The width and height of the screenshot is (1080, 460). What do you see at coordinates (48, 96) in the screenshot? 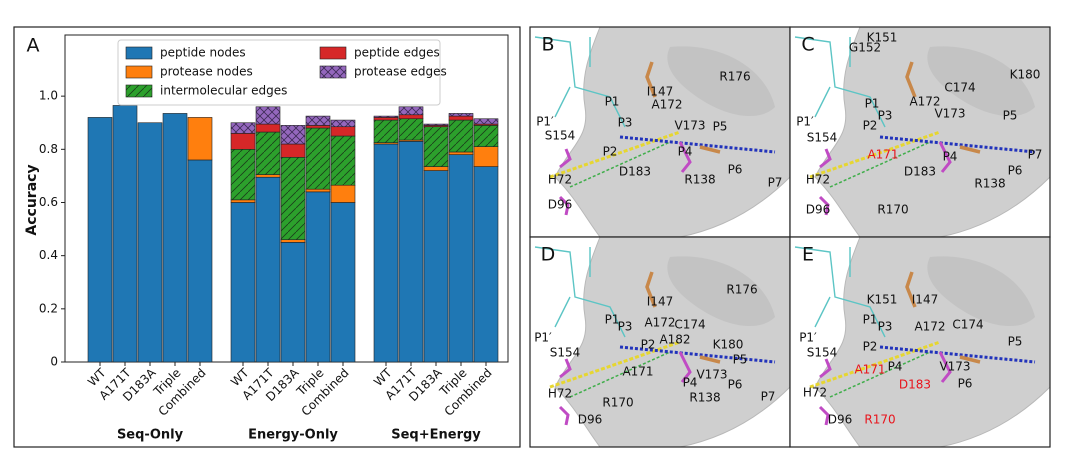
I see `y-tick-label: 1.0` at bounding box center [48, 96].